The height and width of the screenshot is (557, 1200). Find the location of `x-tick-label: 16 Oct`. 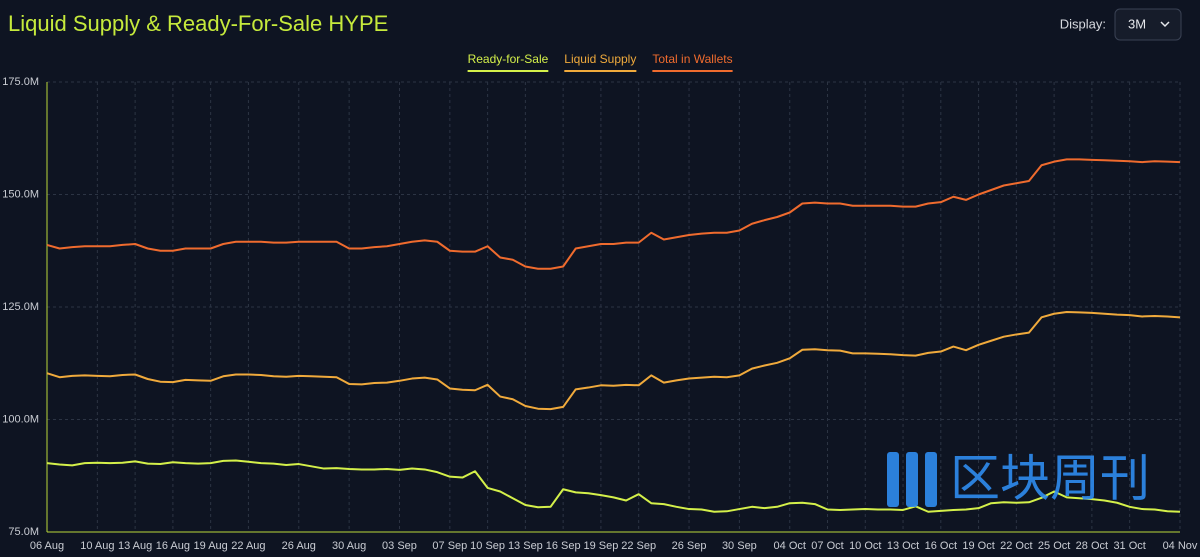

x-tick-label: 16 Oct is located at coordinates (941, 546).